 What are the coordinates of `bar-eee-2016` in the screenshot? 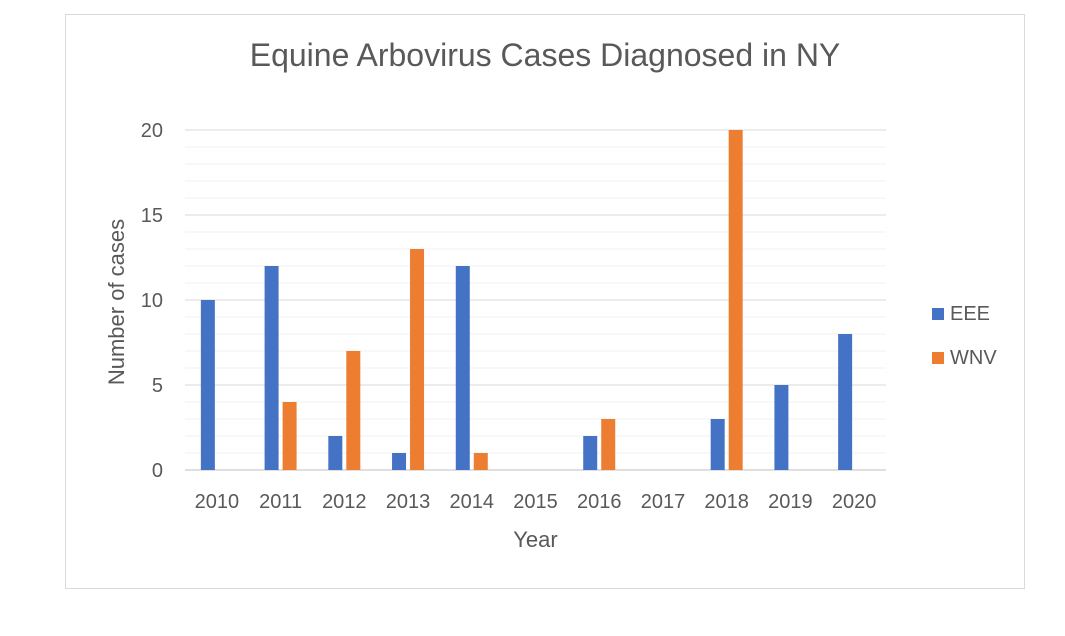 It's located at (590, 453).